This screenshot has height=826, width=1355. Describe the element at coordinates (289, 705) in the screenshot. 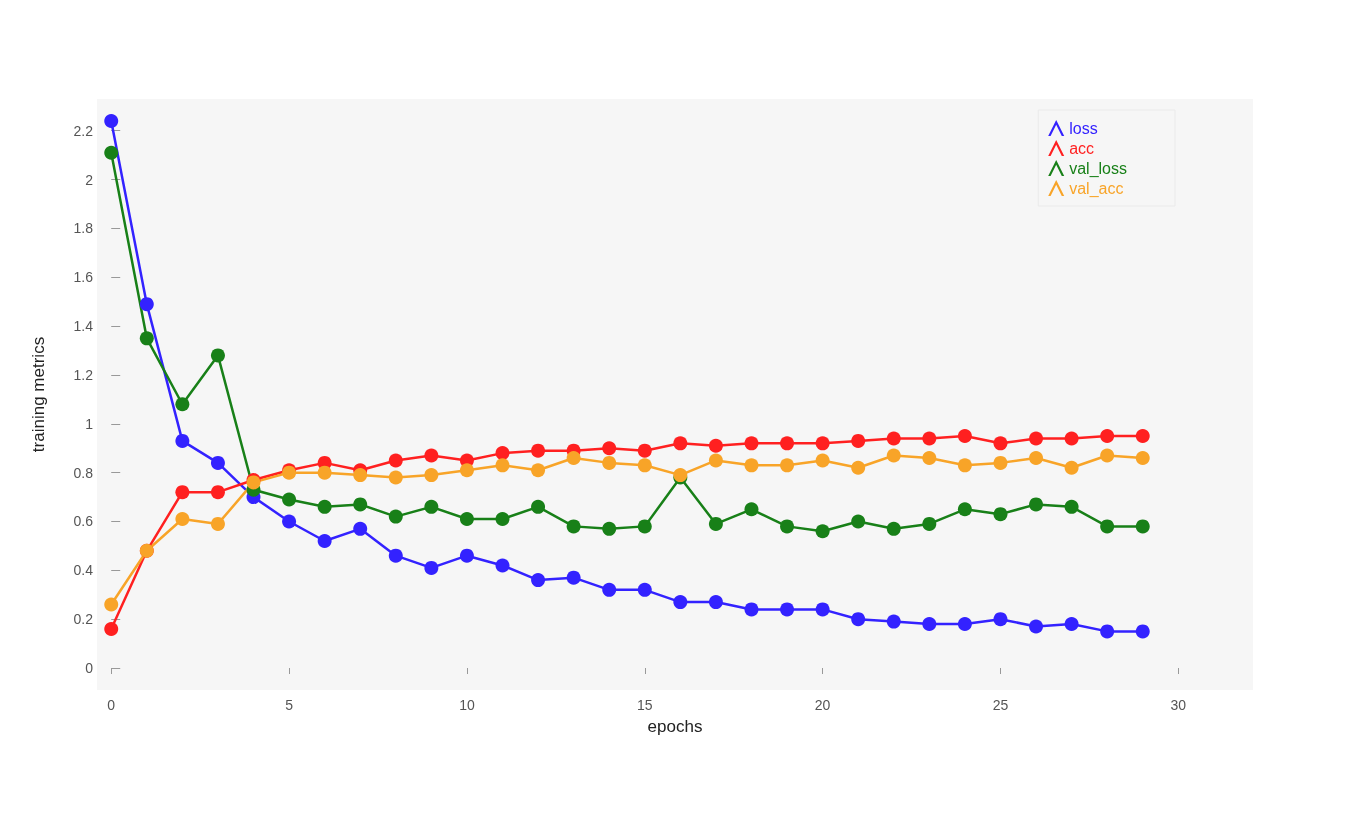

I see `x-tick-label: 5` at that location.